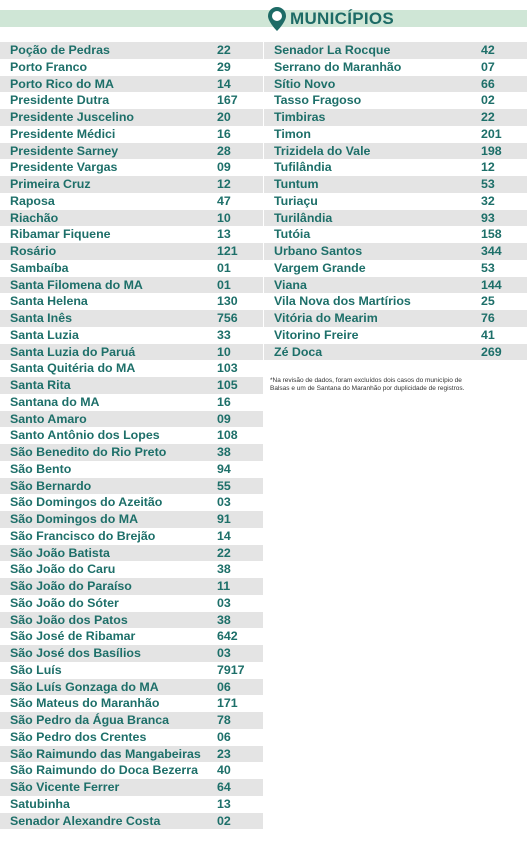 The image size is (527, 843). What do you see at coordinates (263, 18) in the screenshot?
I see `header-band` at bounding box center [263, 18].